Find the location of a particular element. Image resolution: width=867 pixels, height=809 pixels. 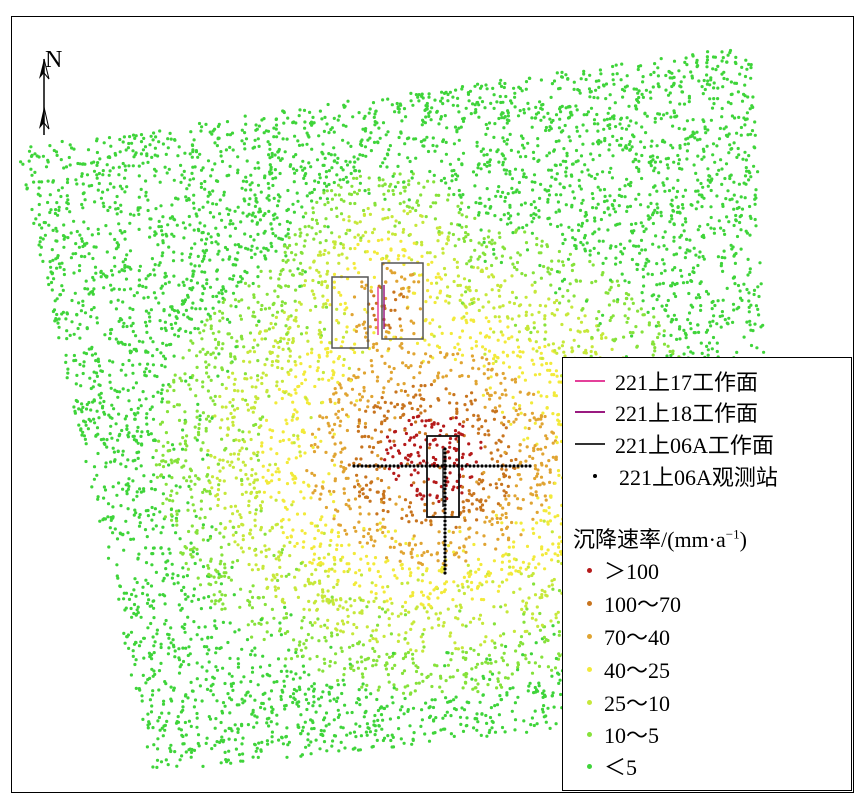

legend-class-1: ＞100 is located at coordinates (611, 570).